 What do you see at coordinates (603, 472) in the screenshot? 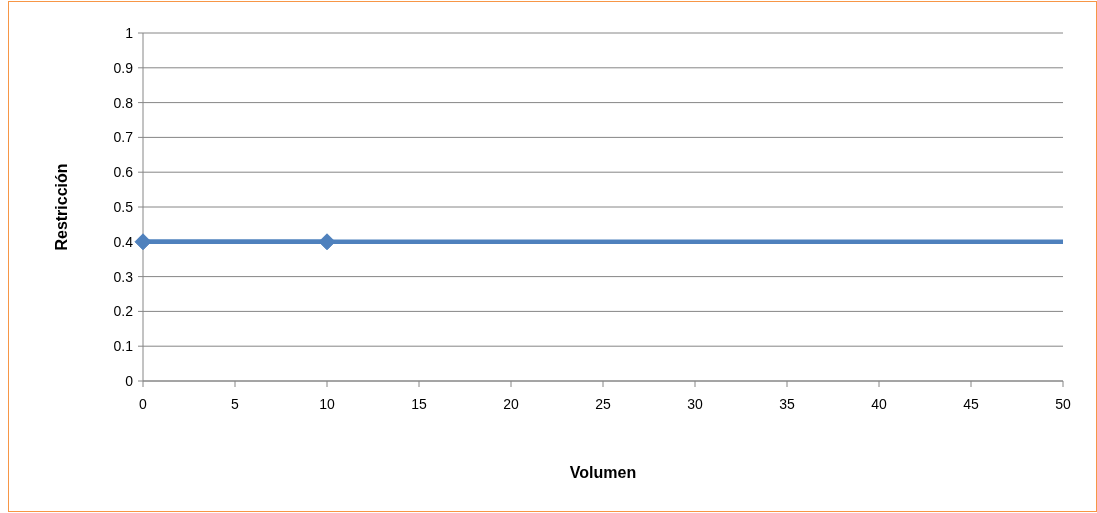
I see `x-axis-title: Volumen` at bounding box center [603, 472].